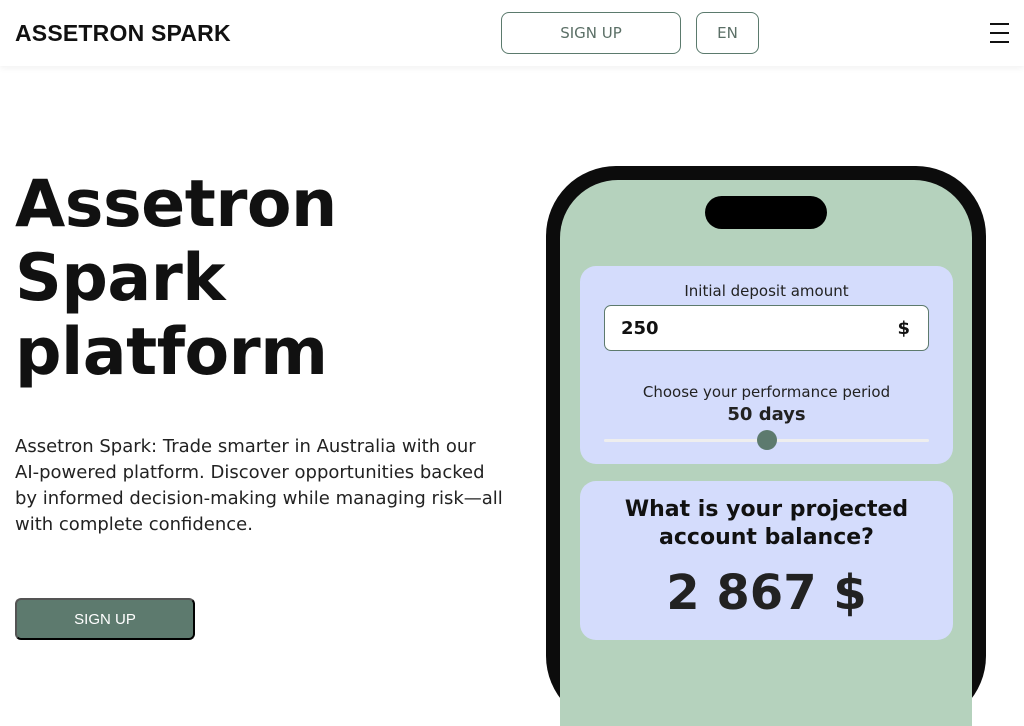 The width and height of the screenshot is (1024, 726). What do you see at coordinates (766, 392) in the screenshot?
I see `period-label: Choose your performance period` at bounding box center [766, 392].